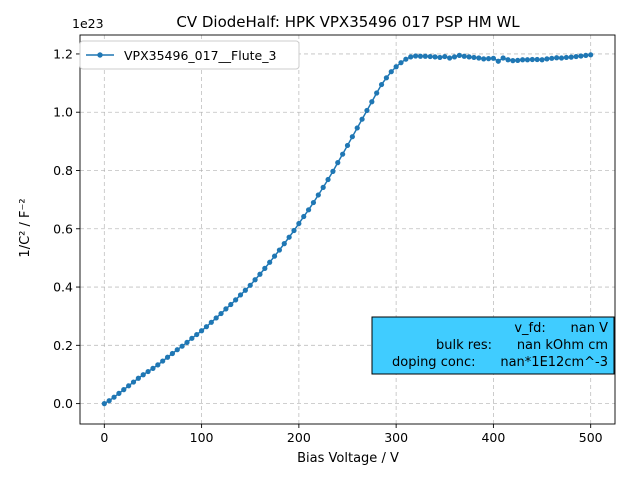 This screenshot has height=480, width=640. I want to click on bulk-res-readout: bulk res: nan kOhm cm, so click(522, 345).